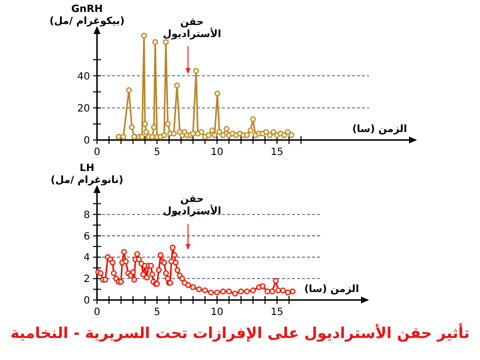 The height and width of the screenshot is (360, 480). What do you see at coordinates (87, 236) in the screenshot?
I see `y-tick-label: 6` at bounding box center [87, 236].